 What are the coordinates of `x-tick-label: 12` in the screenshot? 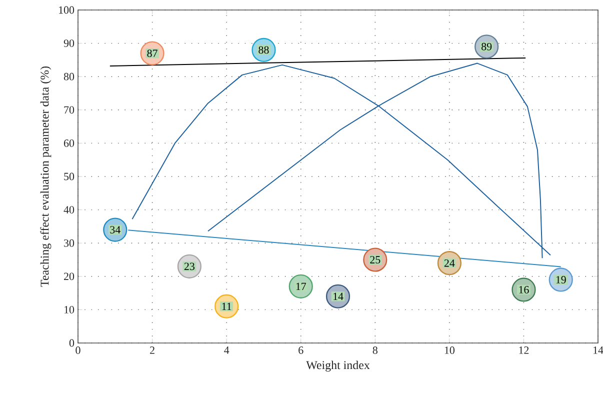 It's located at (524, 350).